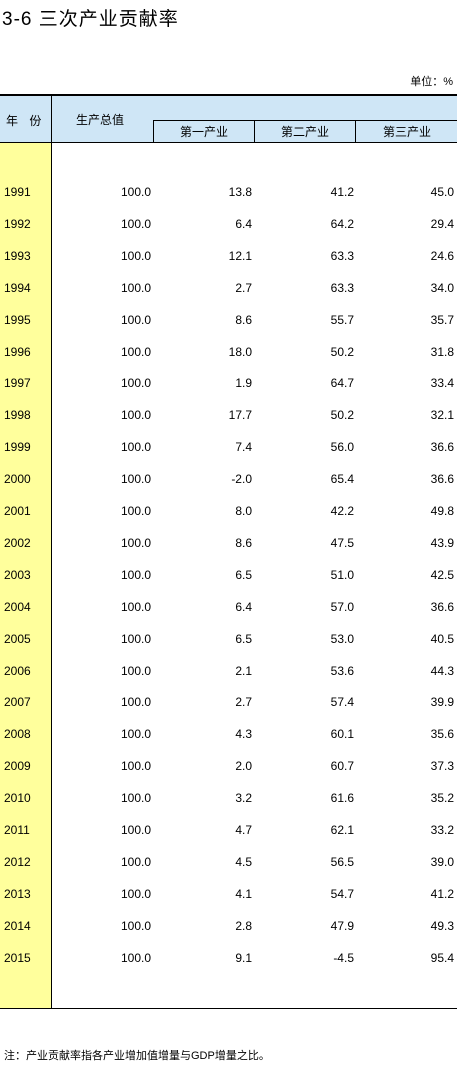 The width and height of the screenshot is (457, 1073). I want to click on primary-cell: 9.1, so click(243, 958).